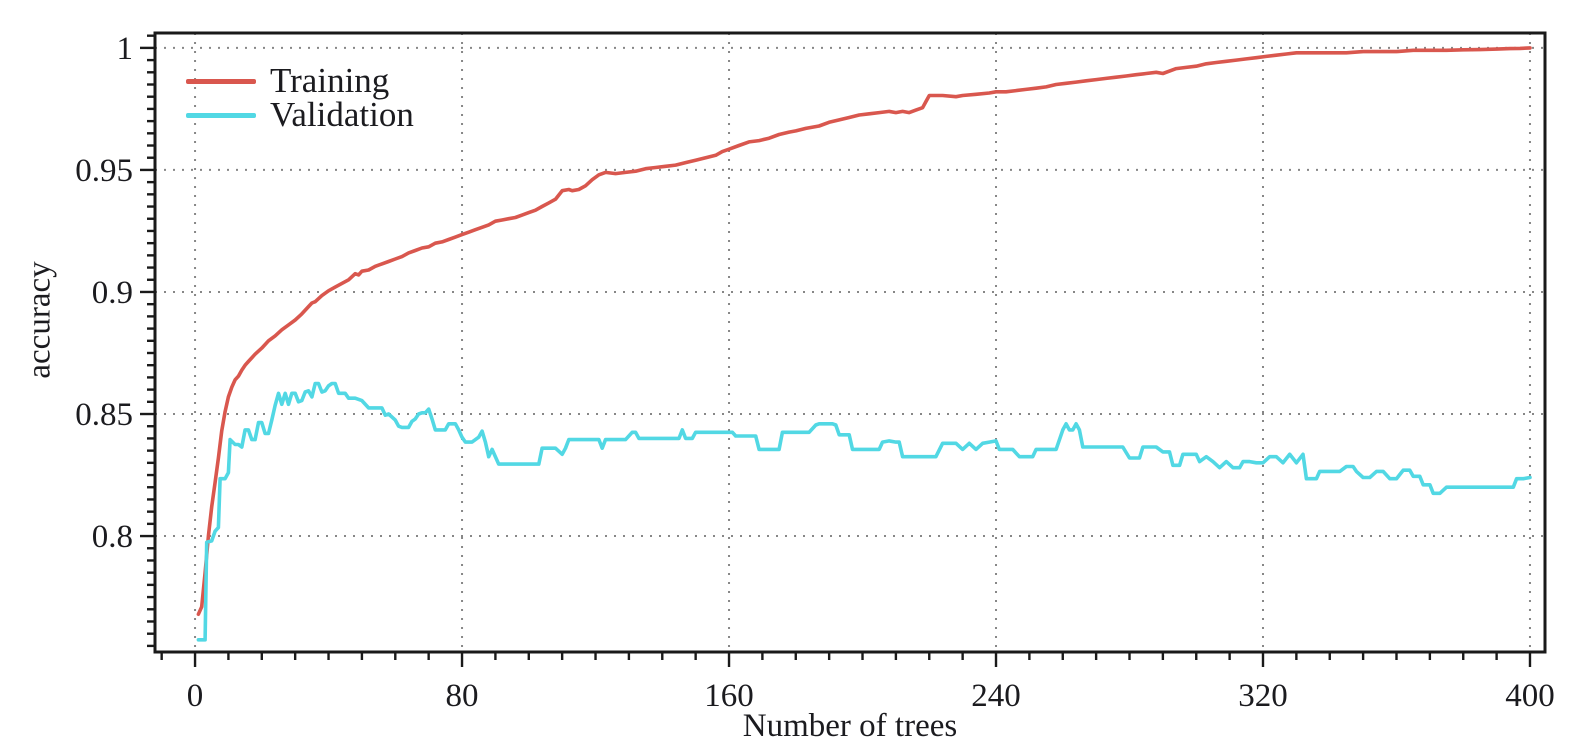  Describe the element at coordinates (125, 49) in the screenshot. I see `svg-text: 1` at that location.